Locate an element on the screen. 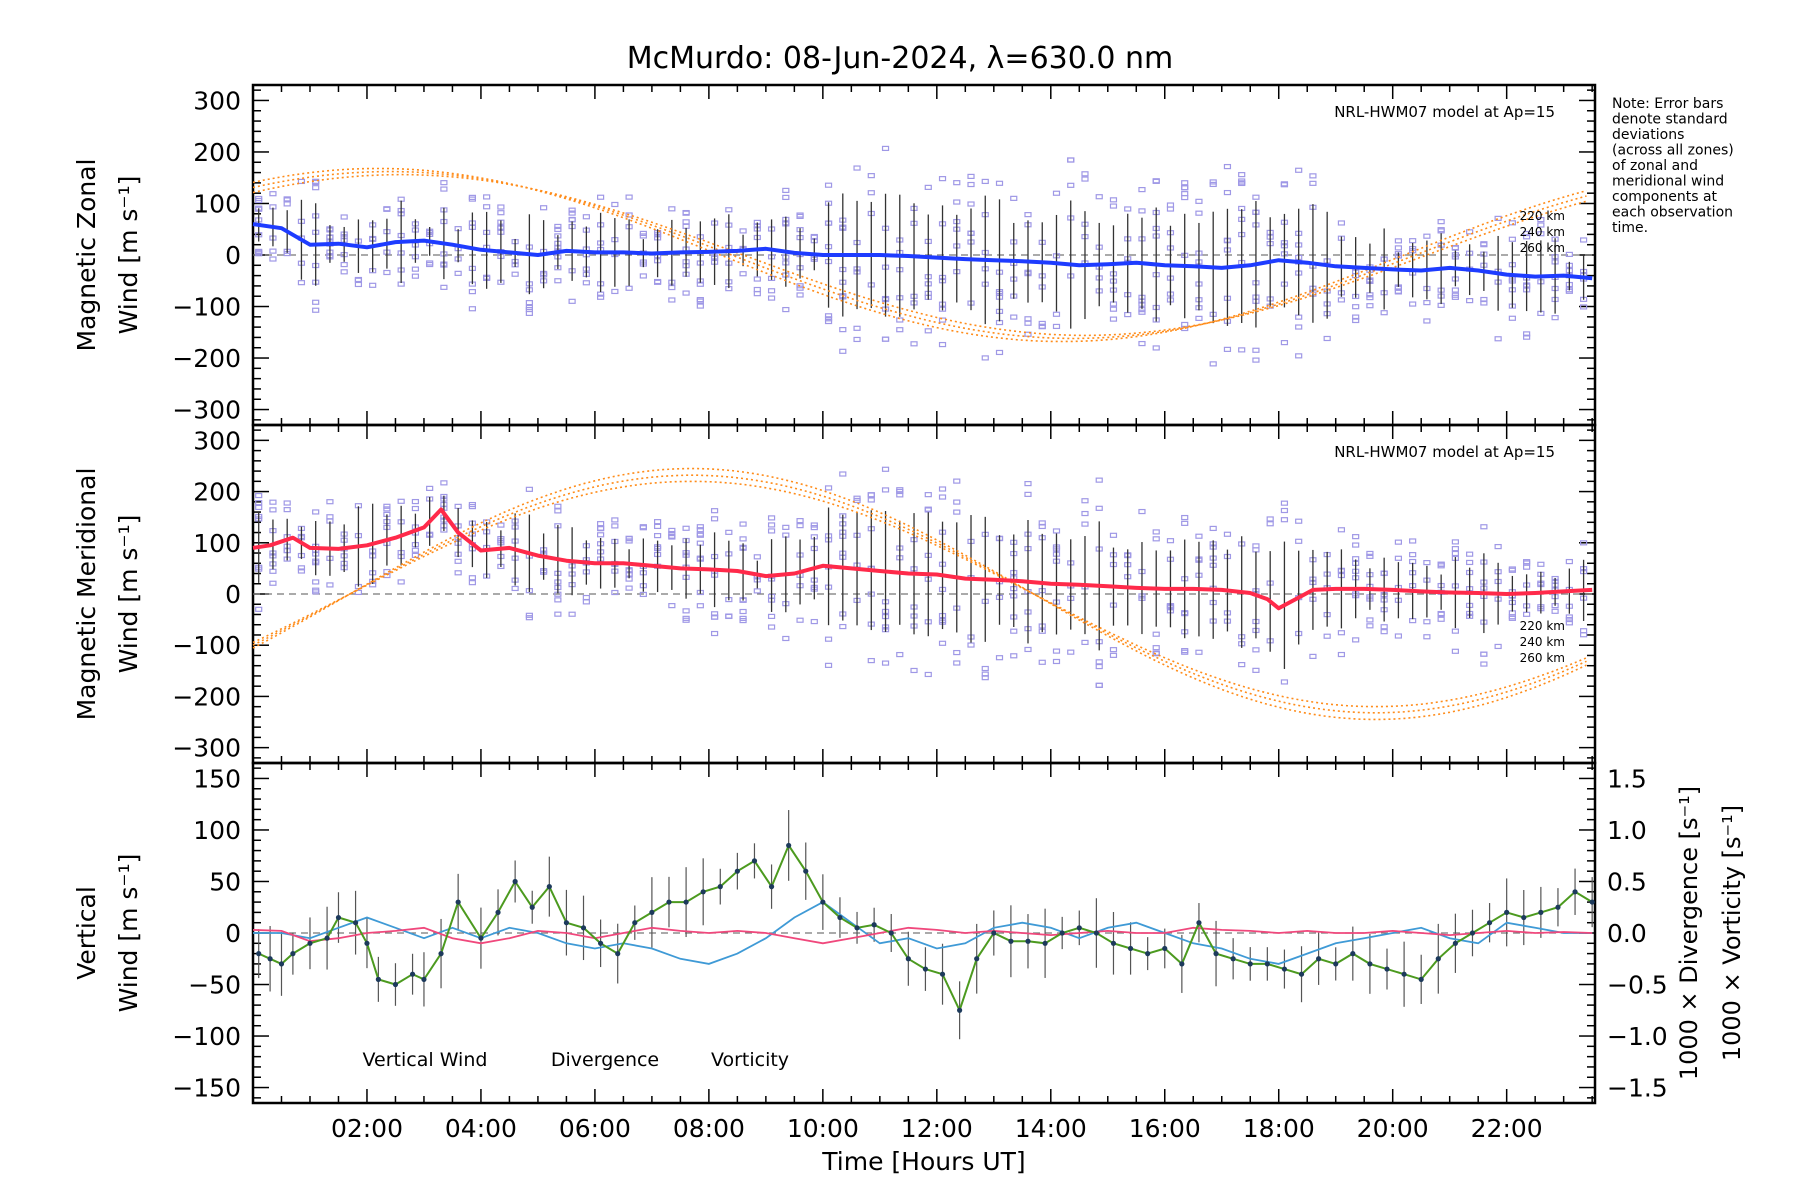 This screenshot has height=1204, width=1800. note-line: components at is located at coordinates (1665, 197).